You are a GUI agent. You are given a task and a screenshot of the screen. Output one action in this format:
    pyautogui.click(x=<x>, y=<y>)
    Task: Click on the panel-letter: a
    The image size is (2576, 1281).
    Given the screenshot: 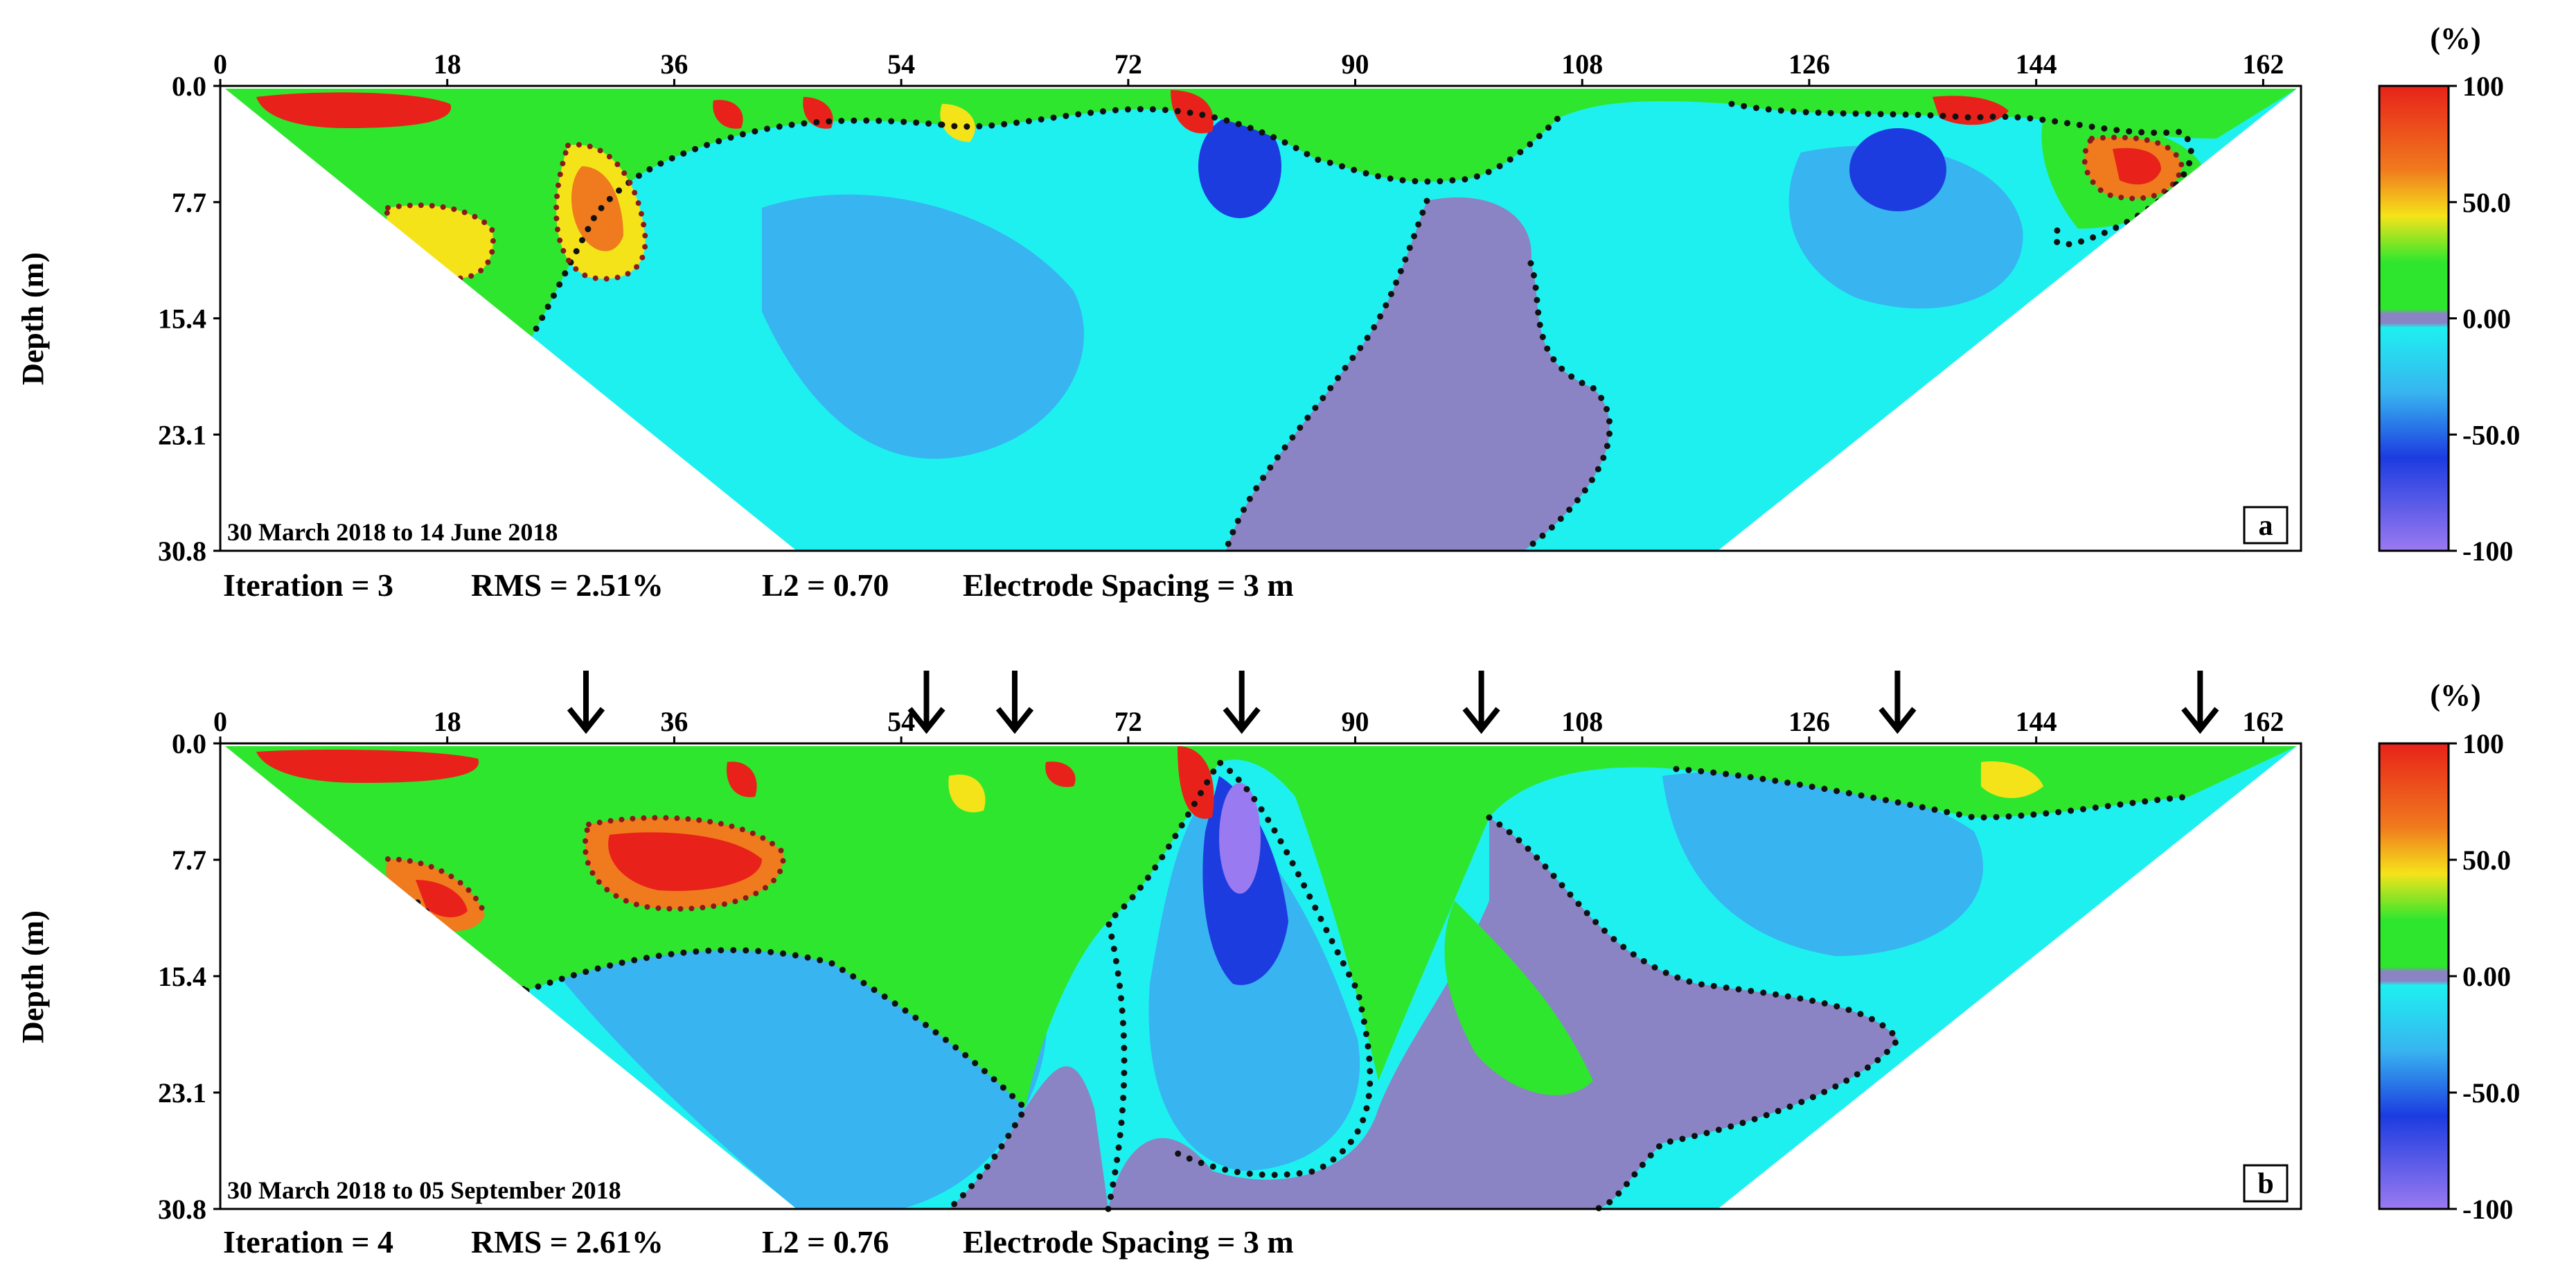 What is the action you would take?
    pyautogui.click(x=2266, y=526)
    